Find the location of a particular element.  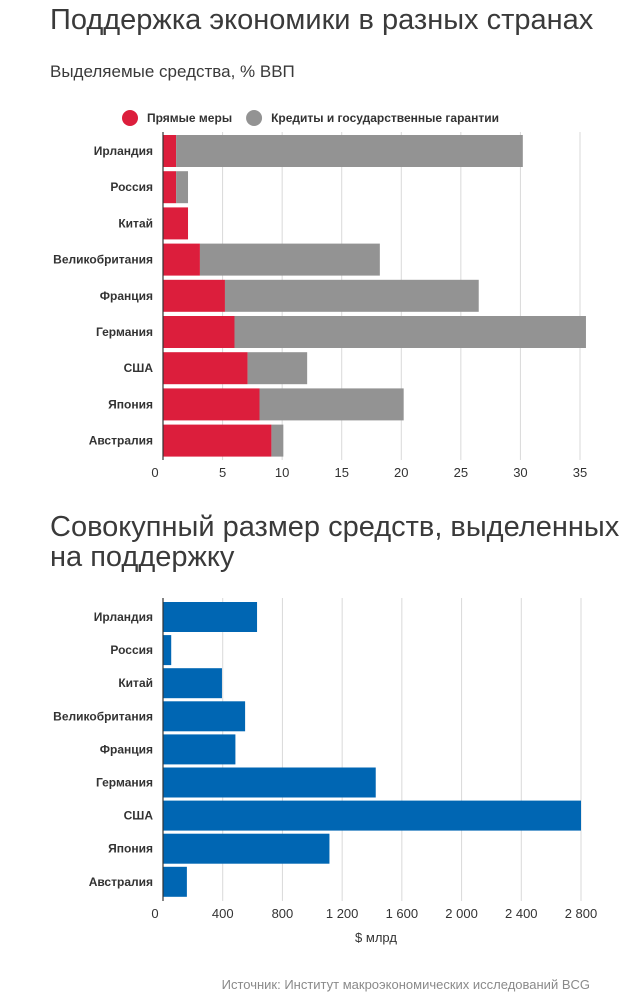

x-tick-label: 400 is located at coordinates (223, 913).